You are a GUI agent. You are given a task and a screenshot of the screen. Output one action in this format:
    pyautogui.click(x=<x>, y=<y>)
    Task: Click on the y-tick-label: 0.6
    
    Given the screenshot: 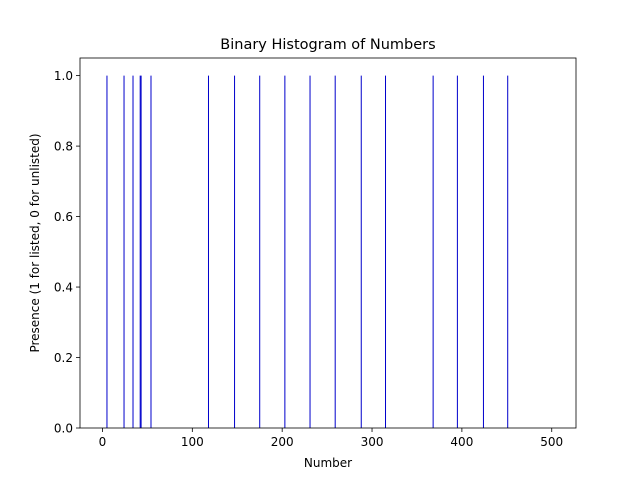 What is the action you would take?
    pyautogui.click(x=63, y=217)
    